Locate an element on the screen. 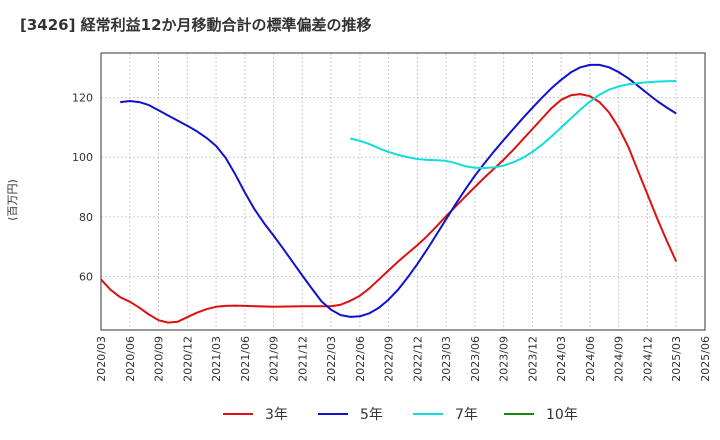  x-tick-label: 2022/03 is located at coordinates (331, 359).